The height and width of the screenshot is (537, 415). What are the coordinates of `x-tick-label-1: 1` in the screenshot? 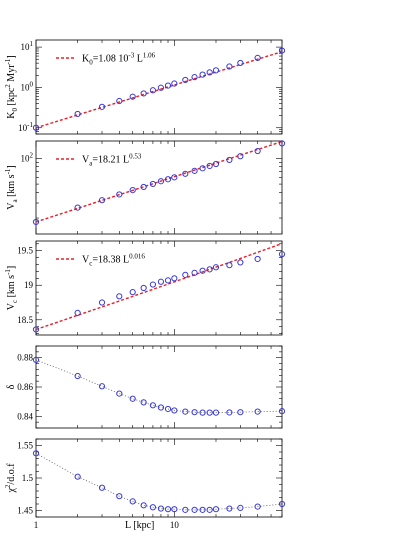 It's located at (36, 525).